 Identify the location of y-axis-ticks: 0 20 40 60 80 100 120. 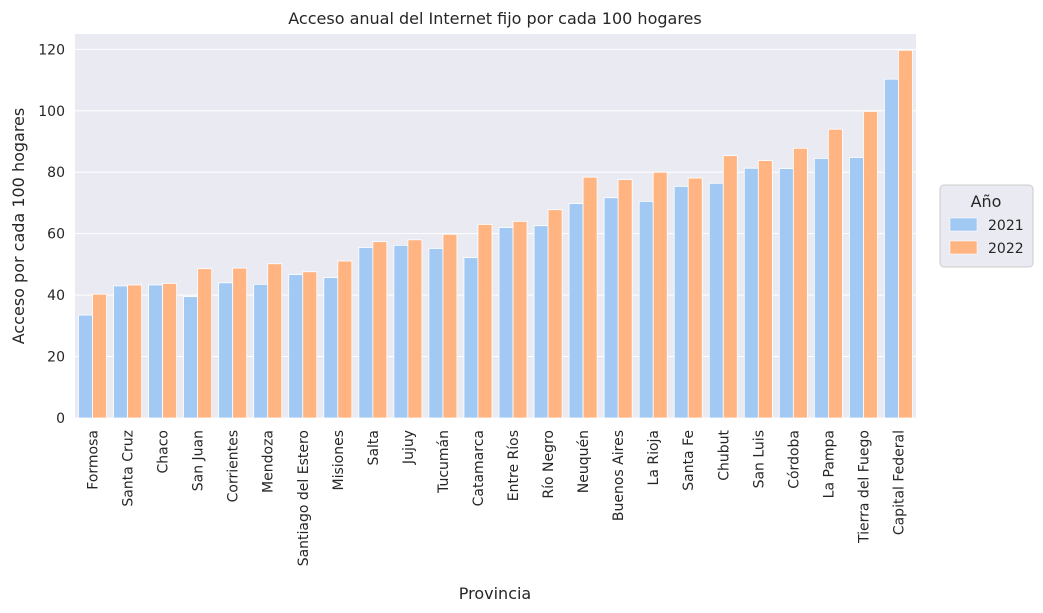
(51, 234).